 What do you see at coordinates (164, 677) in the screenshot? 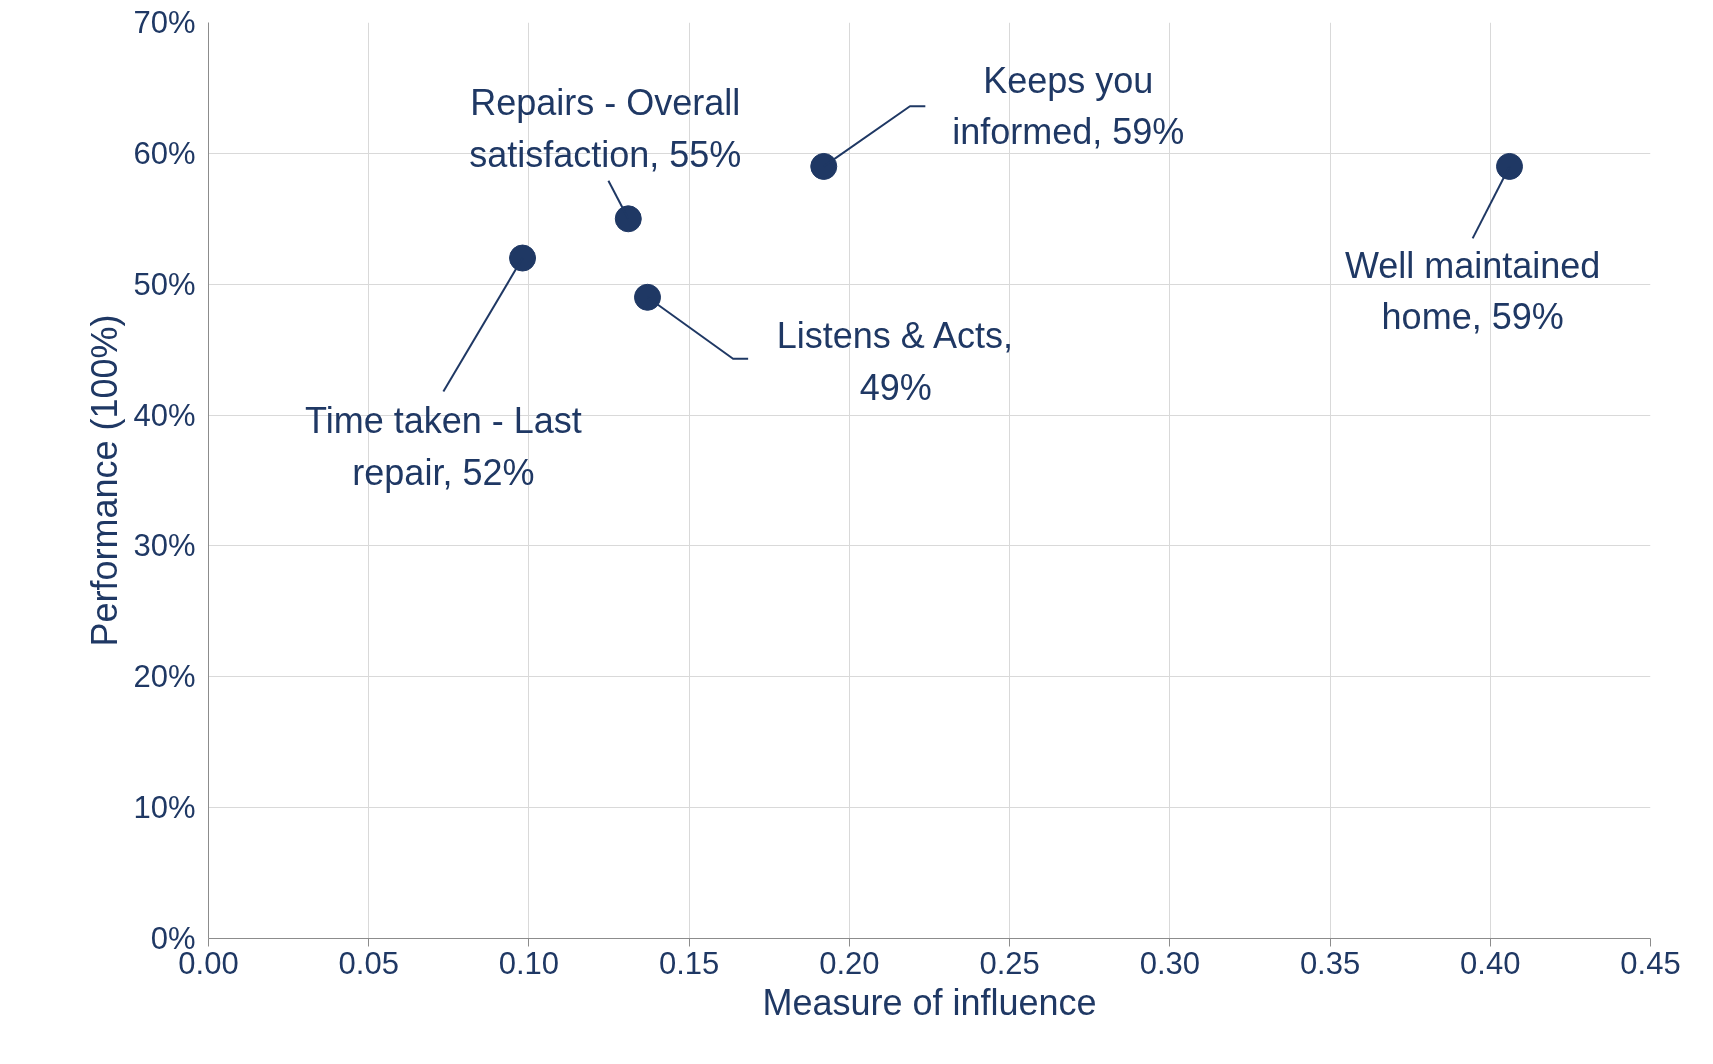
I see `y-tick-label: 20%` at bounding box center [164, 677].